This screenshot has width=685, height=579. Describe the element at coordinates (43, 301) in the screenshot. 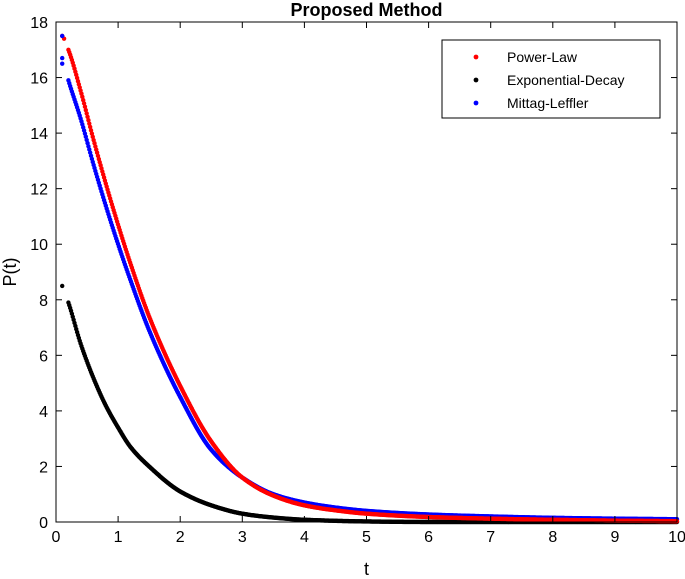

I see `y-tick-label: 8` at that location.